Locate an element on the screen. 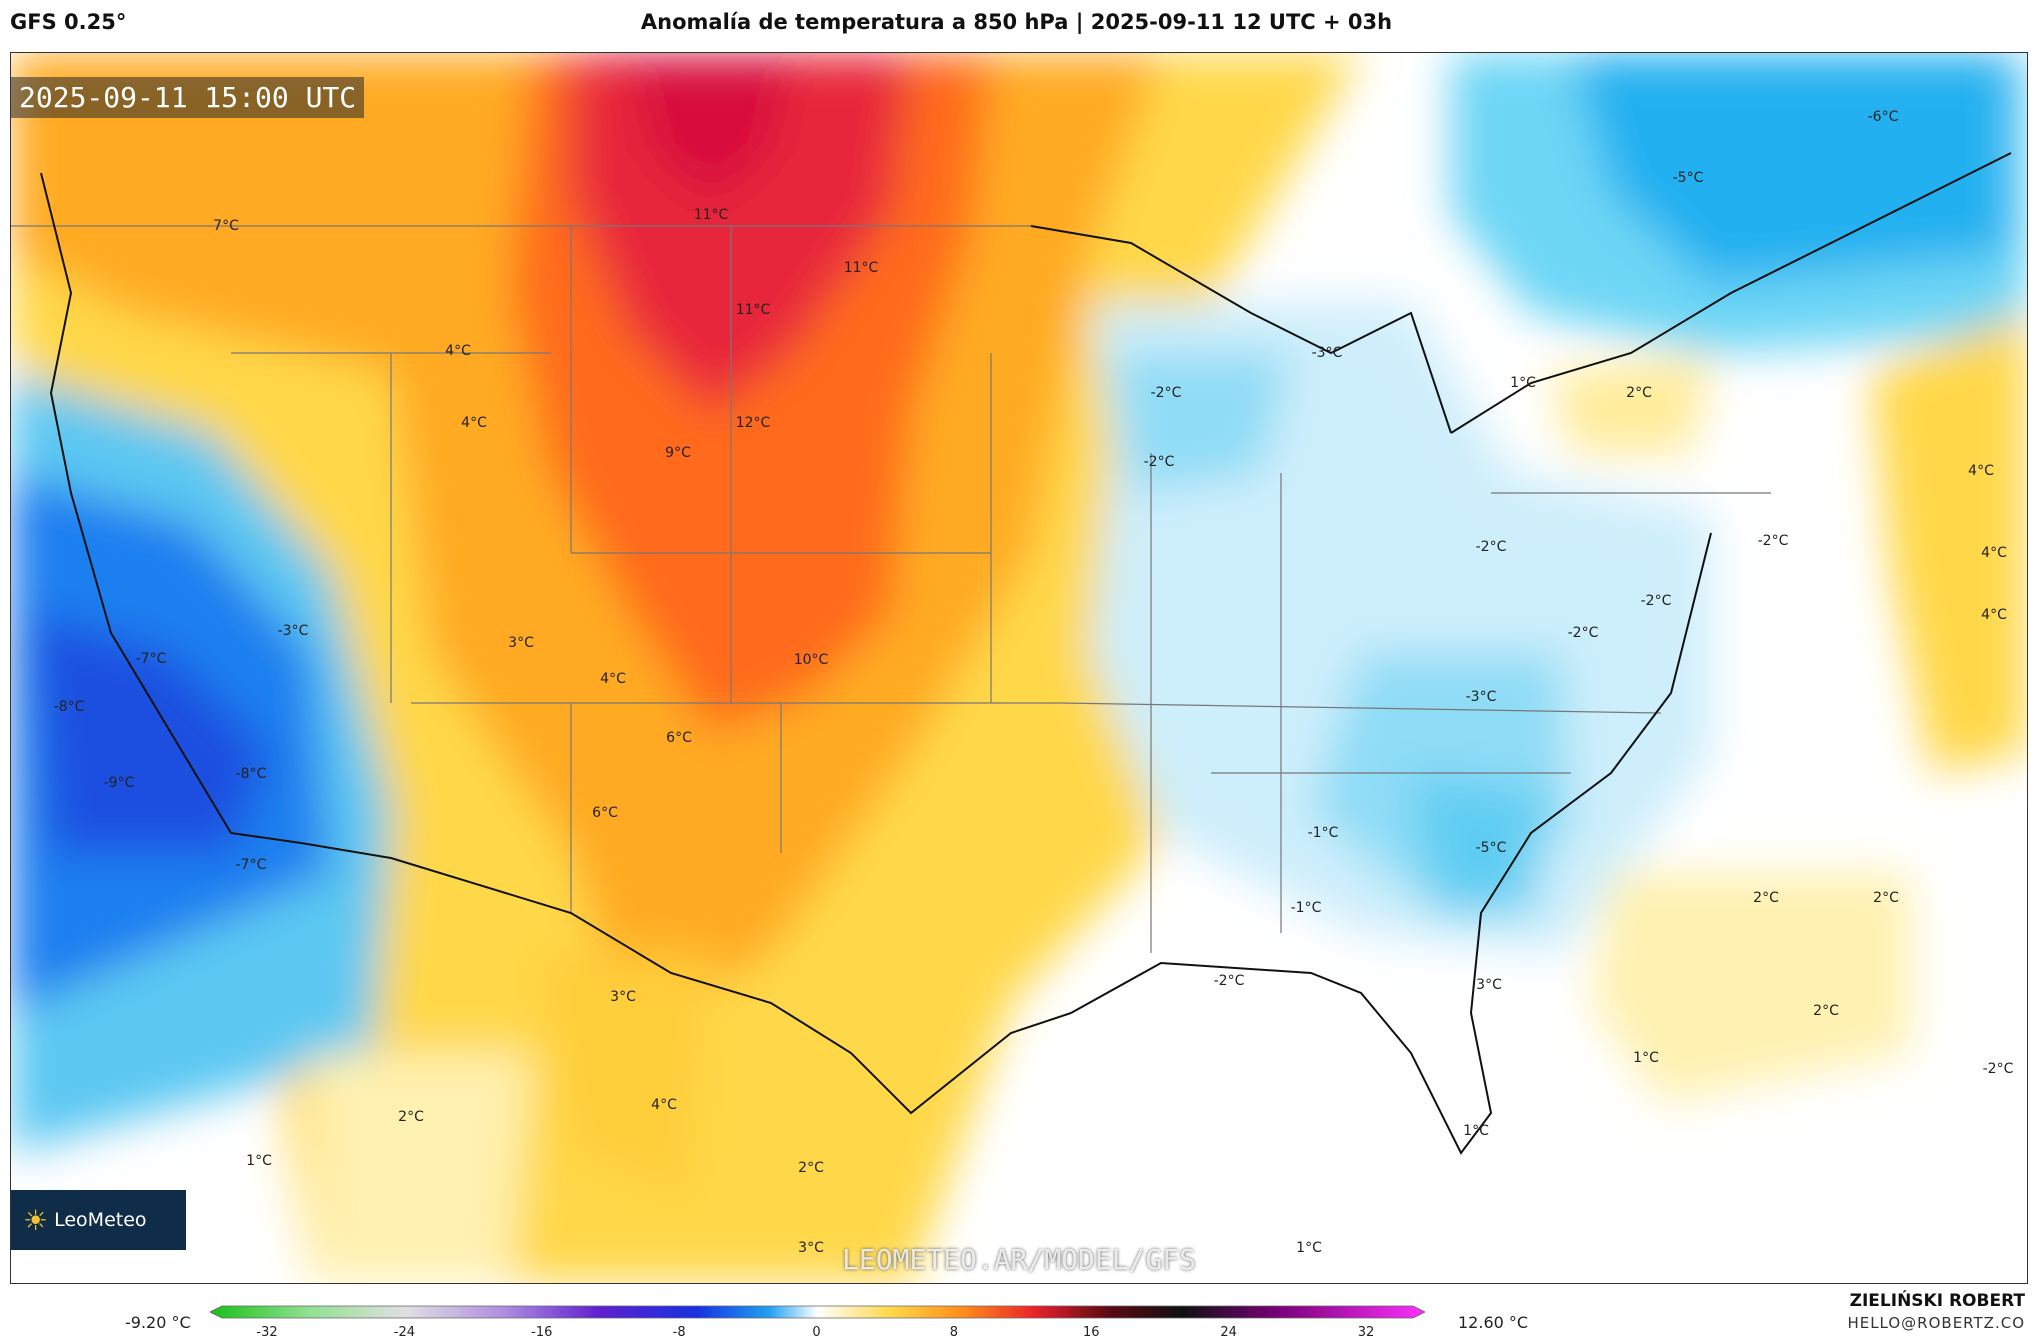 This screenshot has width=2033, height=1340. leometeo-logo: ☀ LeoMeteo is located at coordinates (98, 1220).